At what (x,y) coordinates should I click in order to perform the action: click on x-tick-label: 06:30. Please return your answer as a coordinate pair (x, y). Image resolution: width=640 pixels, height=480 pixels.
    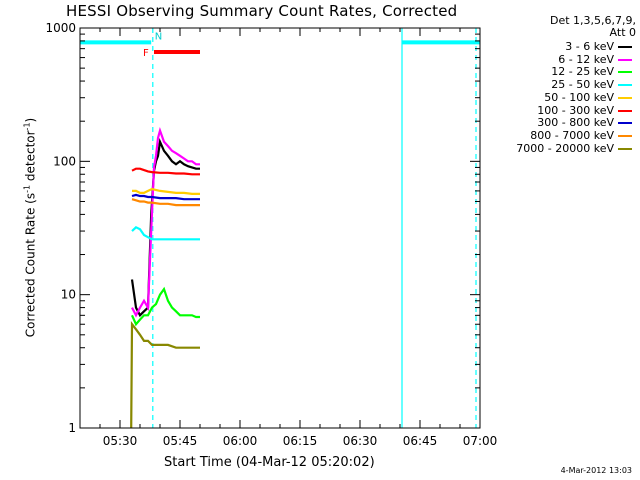
    Looking at the image, I should click on (360, 441).